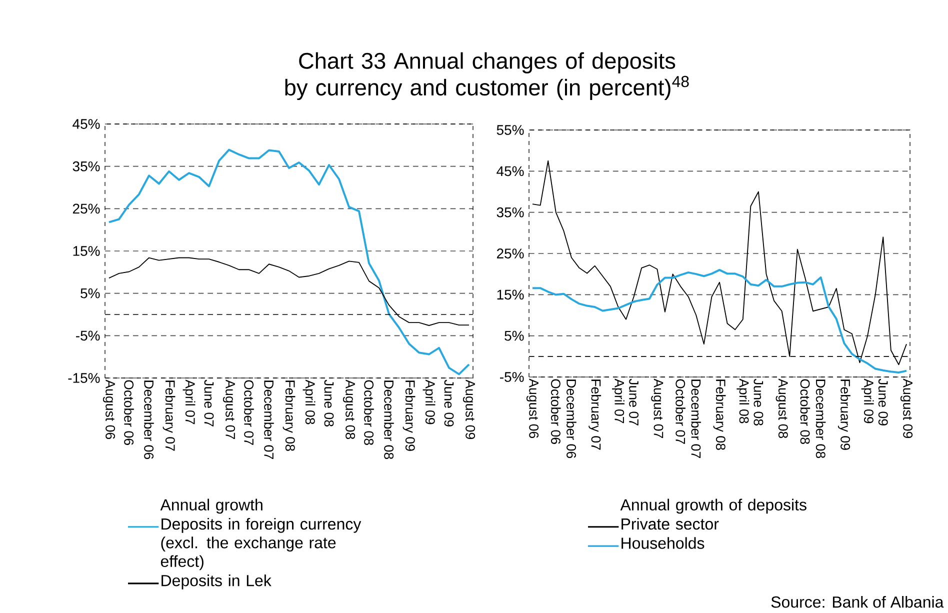  I want to click on legend-label: Households, so click(663, 543).